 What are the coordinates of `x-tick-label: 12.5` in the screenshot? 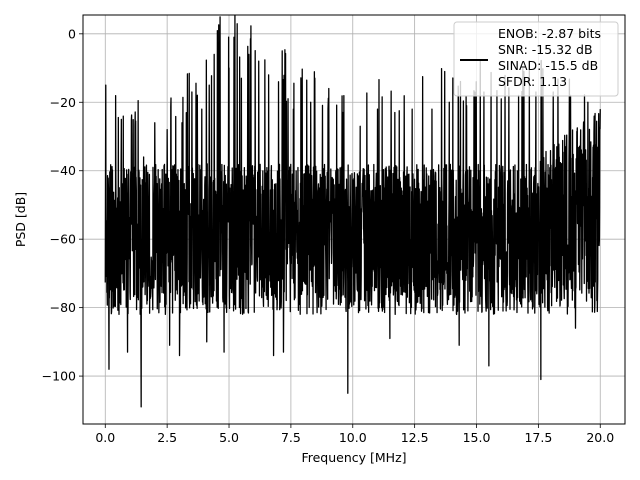 It's located at (415, 437).